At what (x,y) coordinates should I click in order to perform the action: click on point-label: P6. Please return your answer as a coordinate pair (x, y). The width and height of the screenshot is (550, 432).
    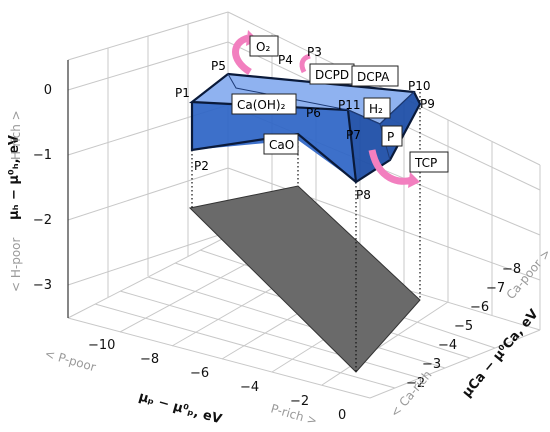
    Looking at the image, I should click on (313, 113).